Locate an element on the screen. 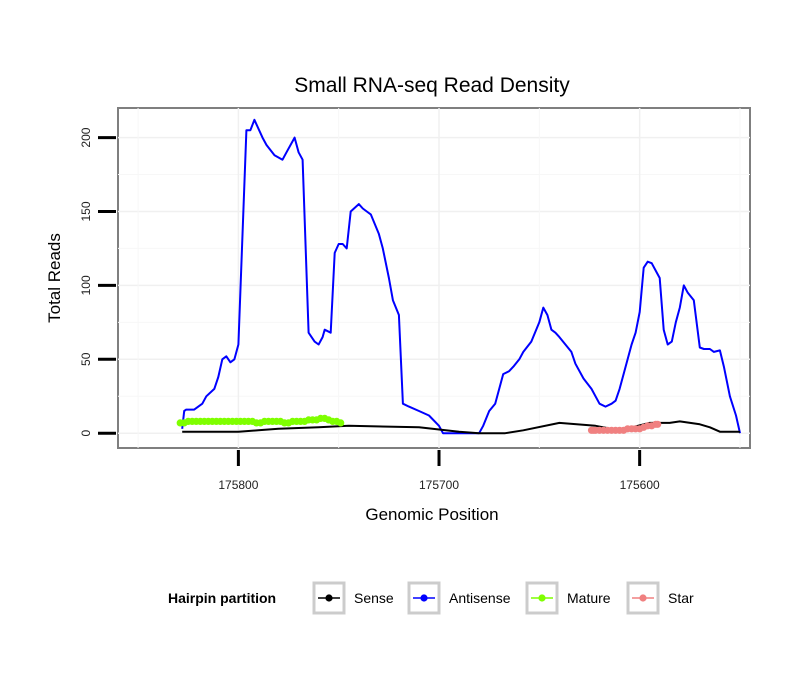 The image size is (810, 690). y-tick-label: 100 is located at coordinates (86, 285).